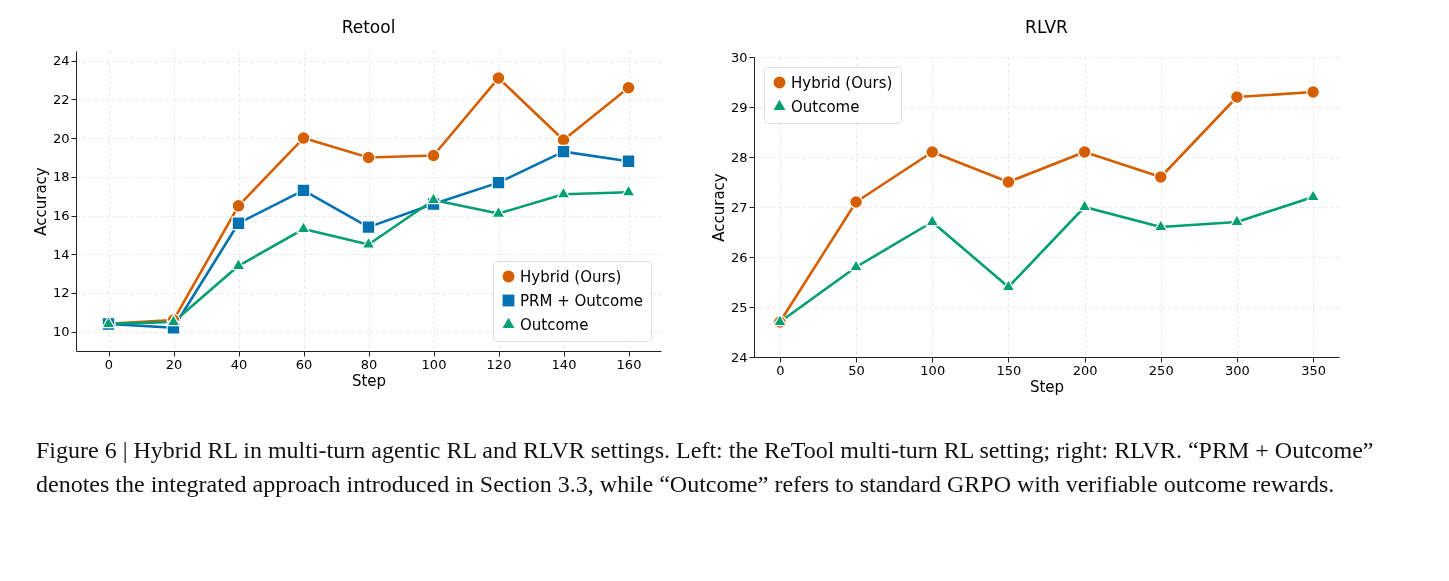 This screenshot has width=1449, height=581. Describe the element at coordinates (368, 27) in the screenshot. I see `chart-title: Retool` at that location.